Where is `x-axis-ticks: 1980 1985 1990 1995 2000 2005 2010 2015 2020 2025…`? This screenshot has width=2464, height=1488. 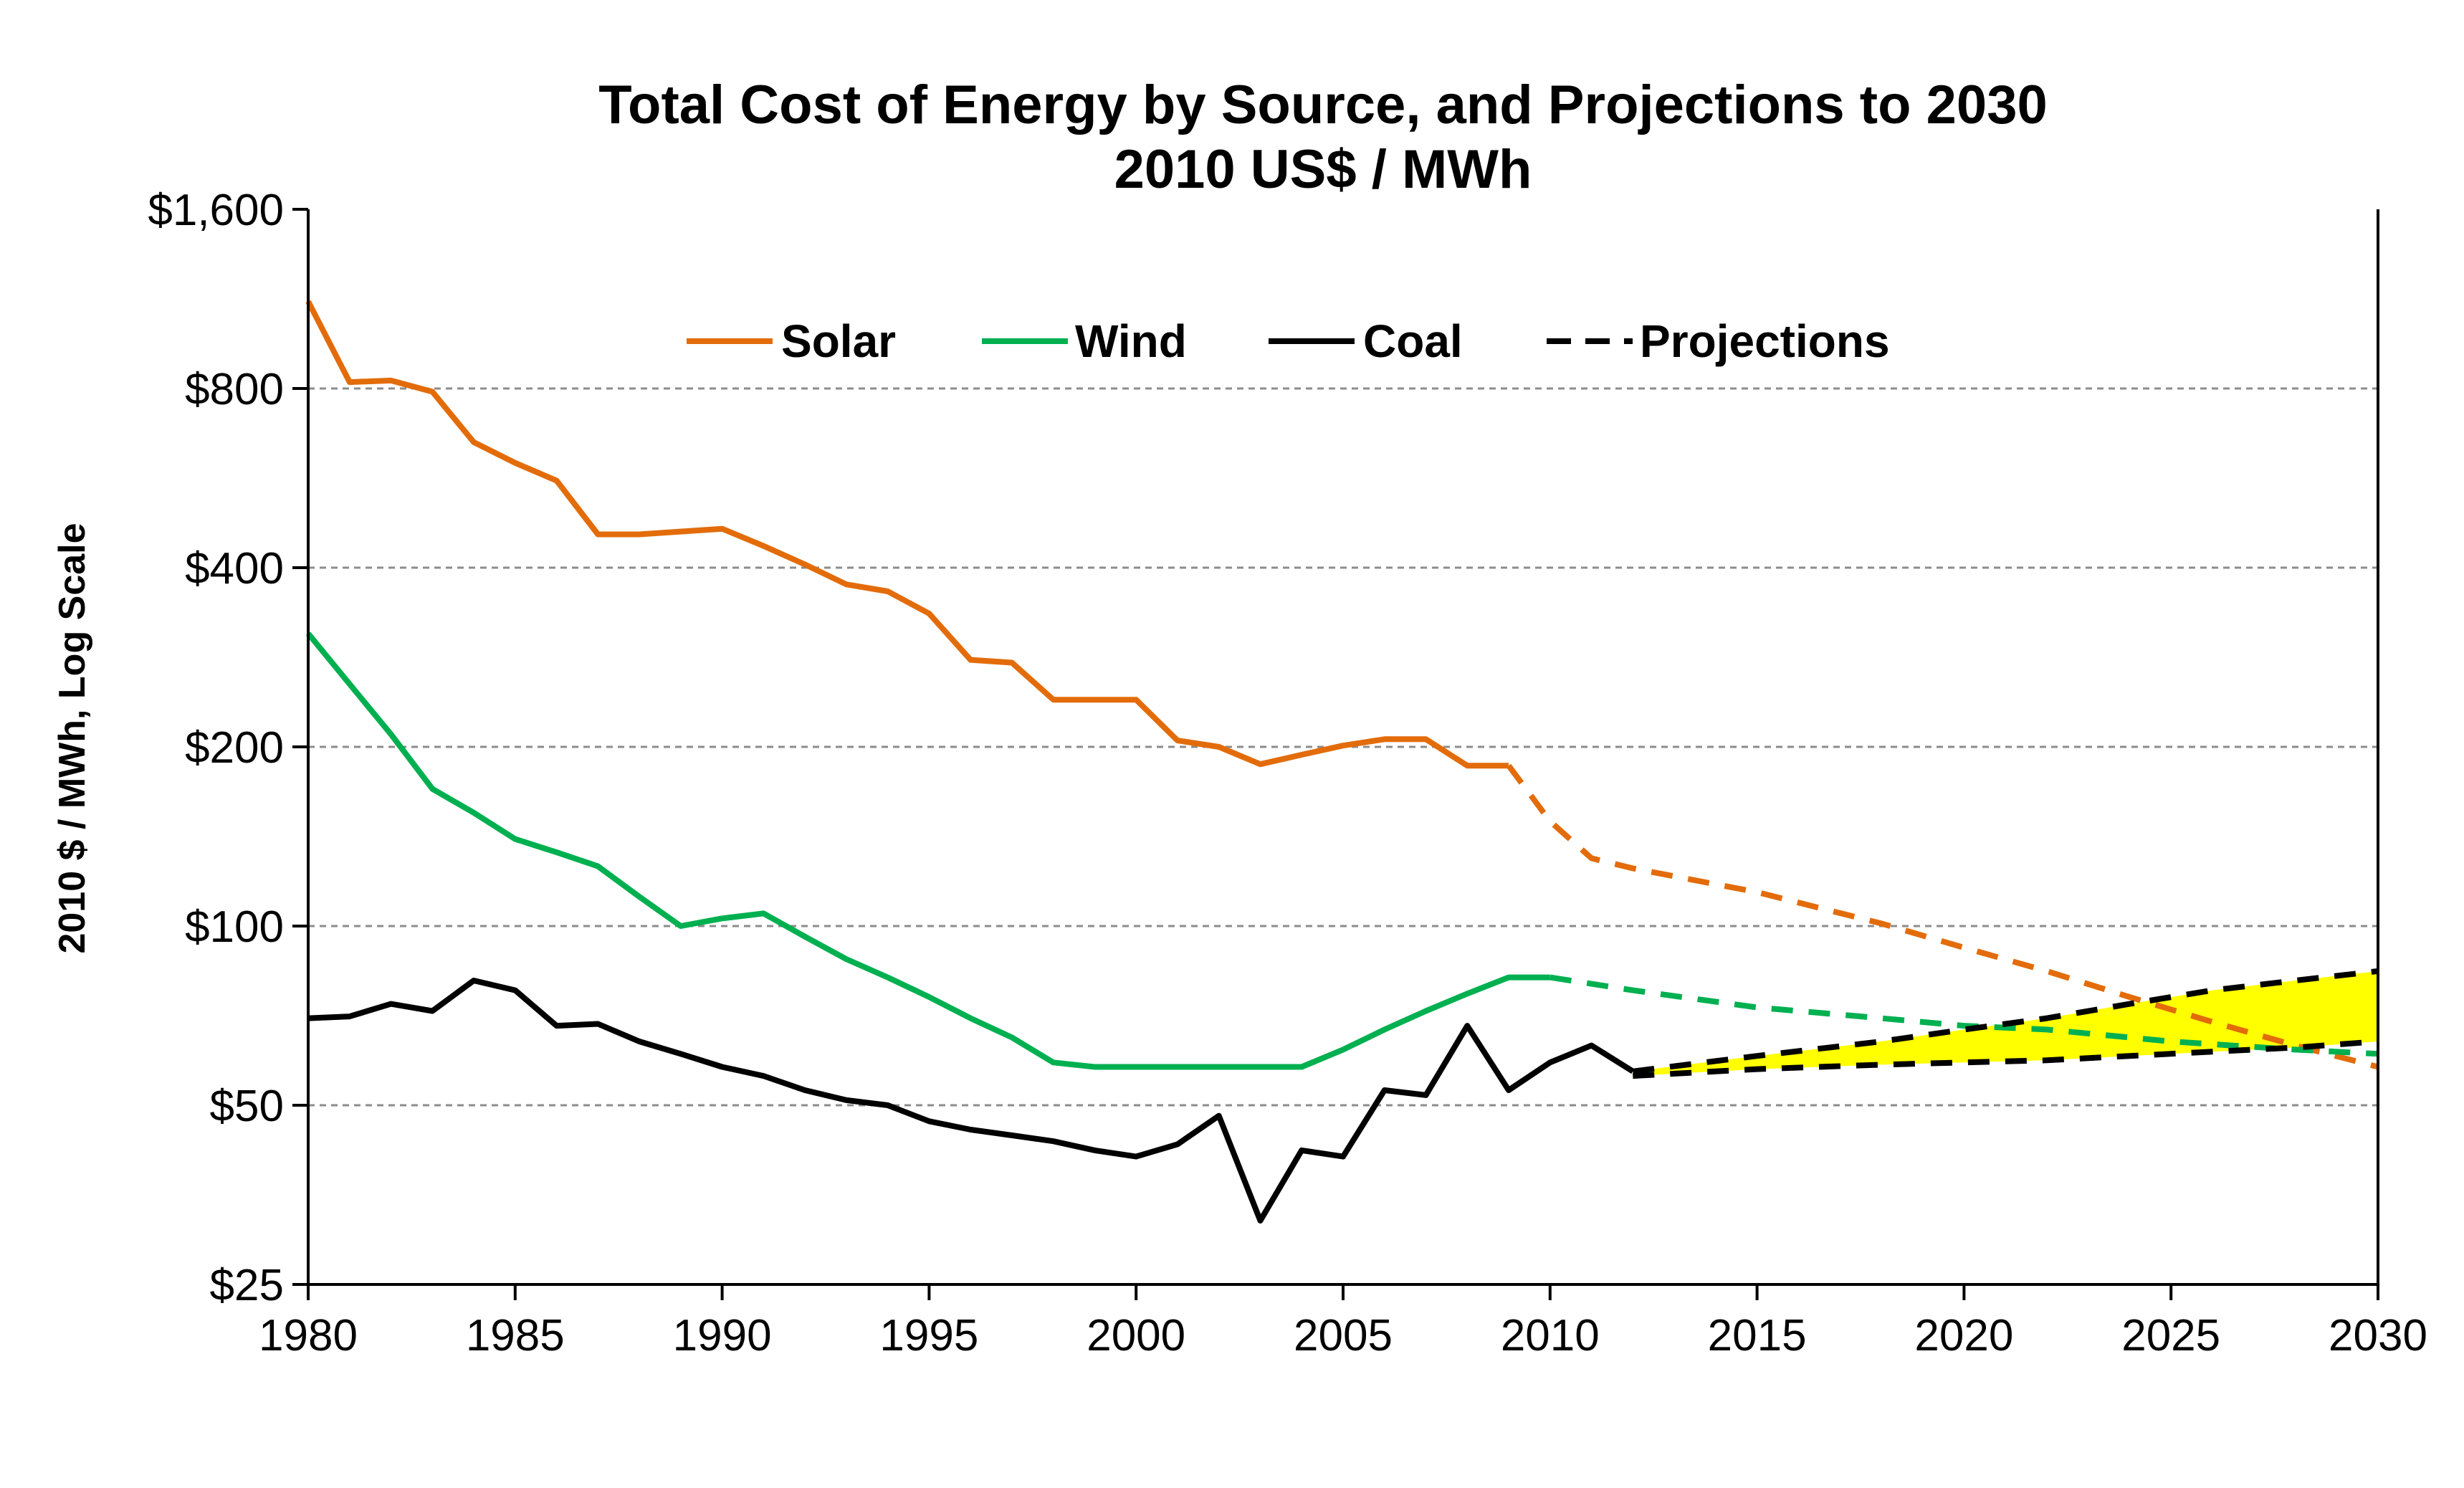 x-axis-ticks: 1980 1985 1990 1995 2000 2005 2010 2015 2020 2025… is located at coordinates (1343, 1322).